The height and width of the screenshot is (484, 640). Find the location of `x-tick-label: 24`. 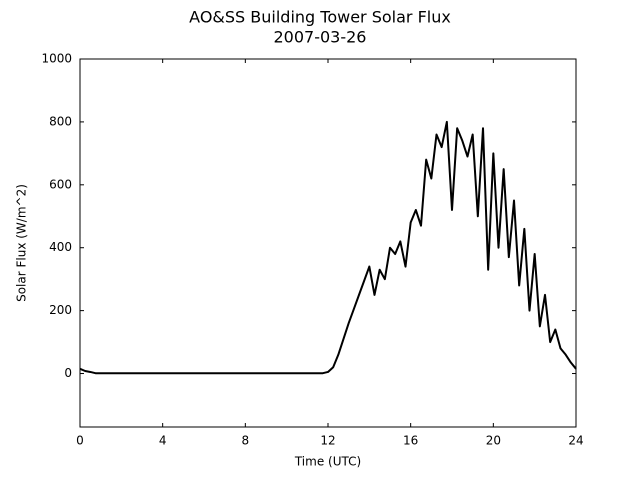

x-tick-label: 24 is located at coordinates (575, 441).